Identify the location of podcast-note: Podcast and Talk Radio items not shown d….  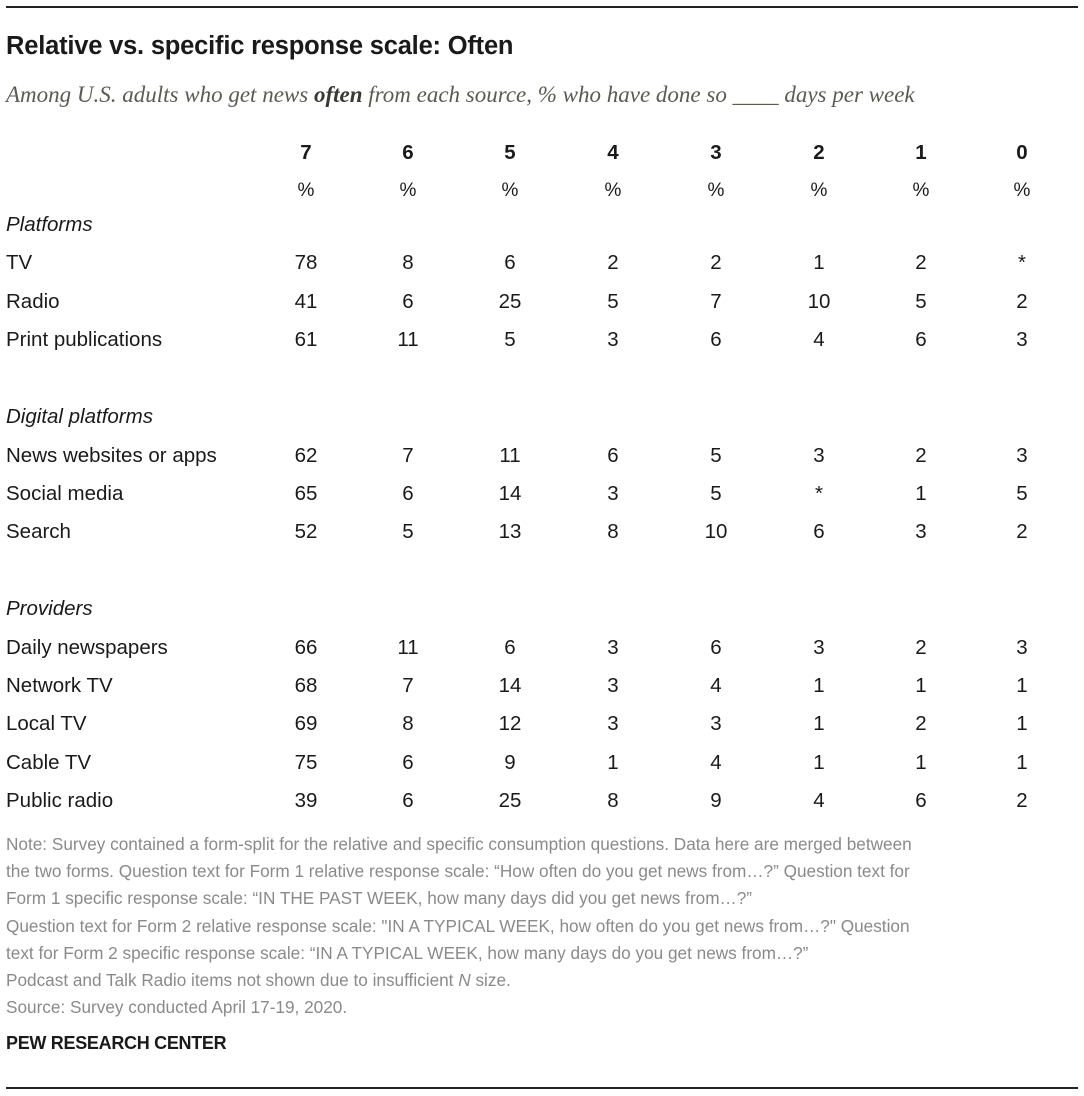
(258, 980).